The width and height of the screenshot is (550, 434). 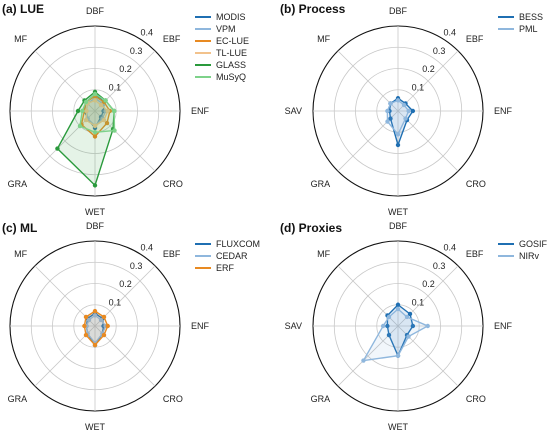 What do you see at coordinates (405, 118) in the screenshot?
I see `data-point-pml-cro` at bounding box center [405, 118].